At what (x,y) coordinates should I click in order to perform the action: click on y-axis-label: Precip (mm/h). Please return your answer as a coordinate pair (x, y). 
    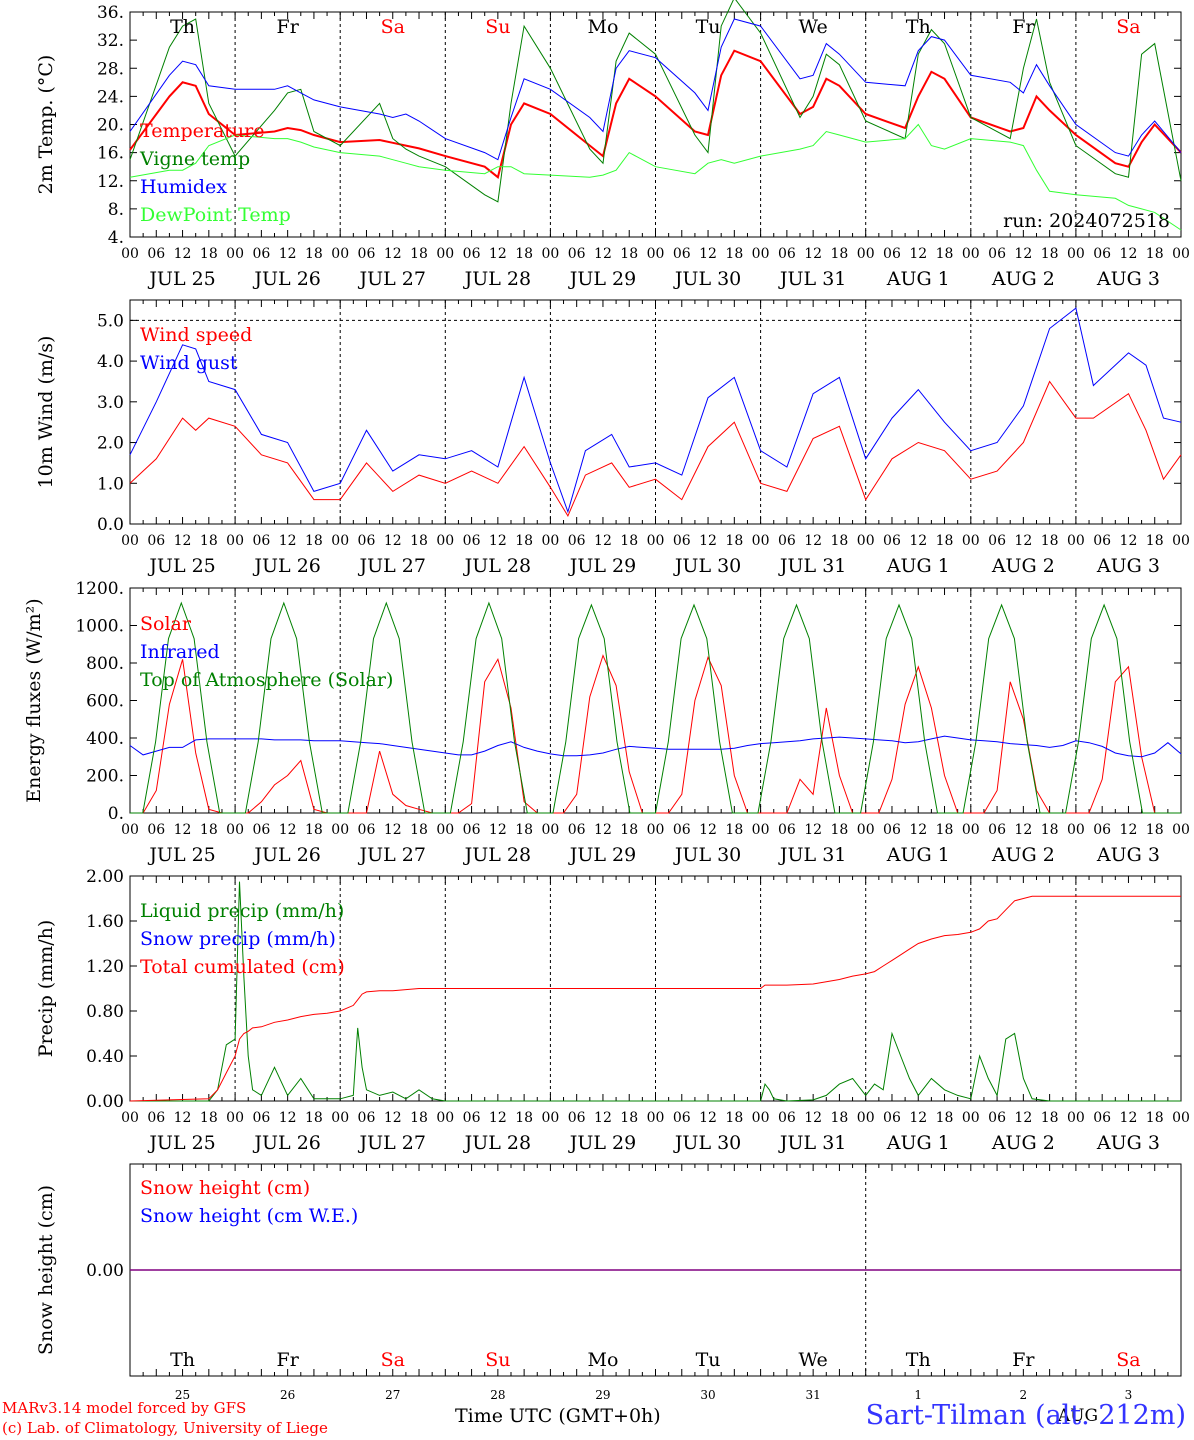
    Looking at the image, I should click on (46, 989).